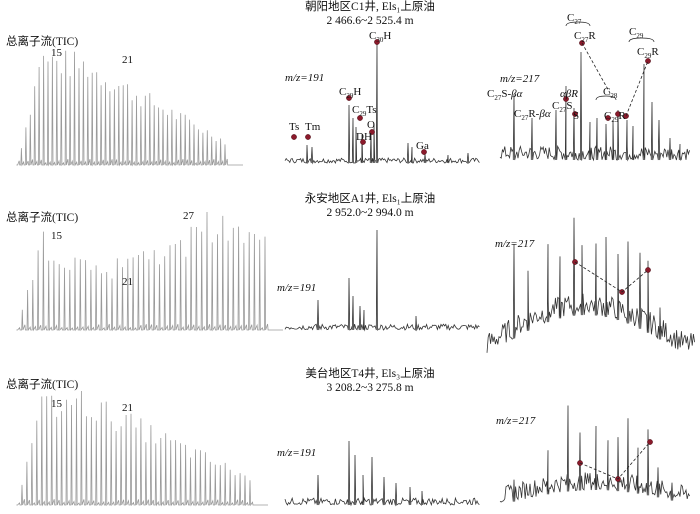  Describe the element at coordinates (532, 115) in the screenshot. I see `peak-label-c27r-ba: C27R-βα` at that location.